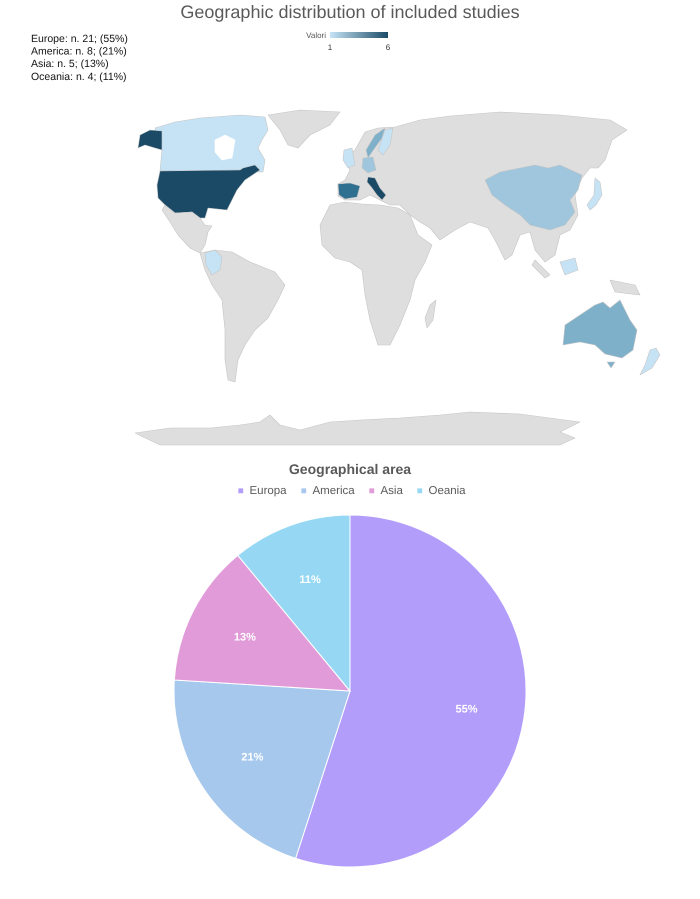 Image resolution: width=700 pixels, height=899 pixels. I want to click on text: 1, so click(330, 47).